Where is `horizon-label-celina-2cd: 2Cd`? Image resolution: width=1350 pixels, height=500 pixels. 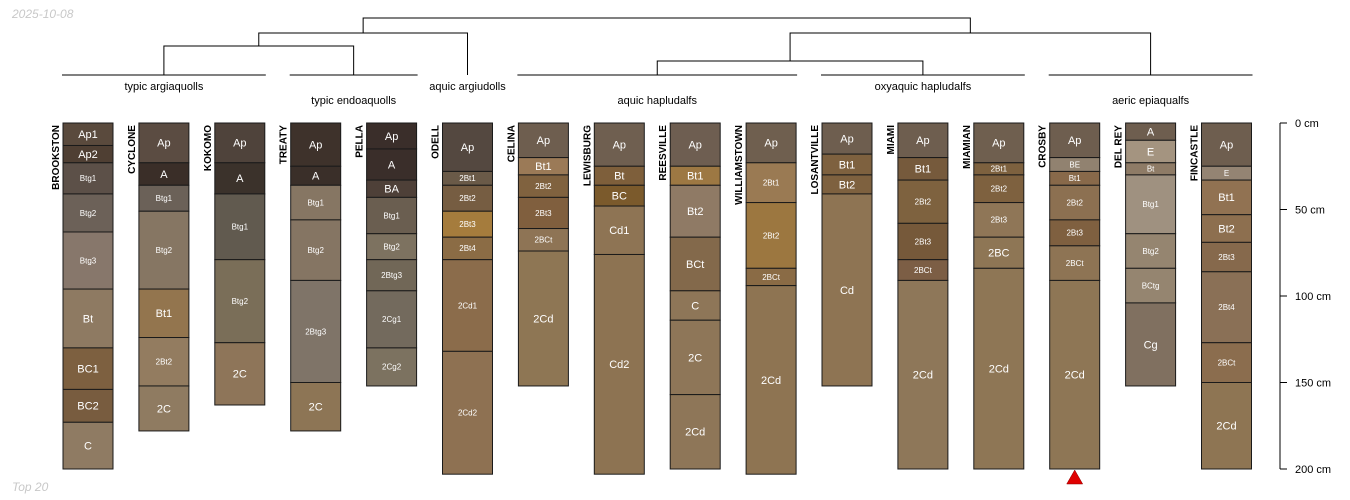
horizon-label-celina-2cd: 2Cd is located at coordinates (543, 319).